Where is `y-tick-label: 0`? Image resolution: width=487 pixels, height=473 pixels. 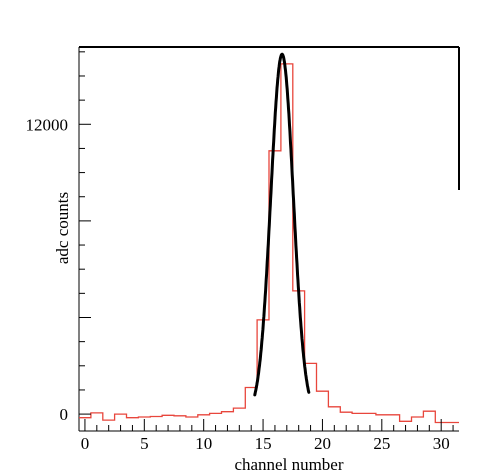
y-tick-label: 0 is located at coordinates (64, 414).